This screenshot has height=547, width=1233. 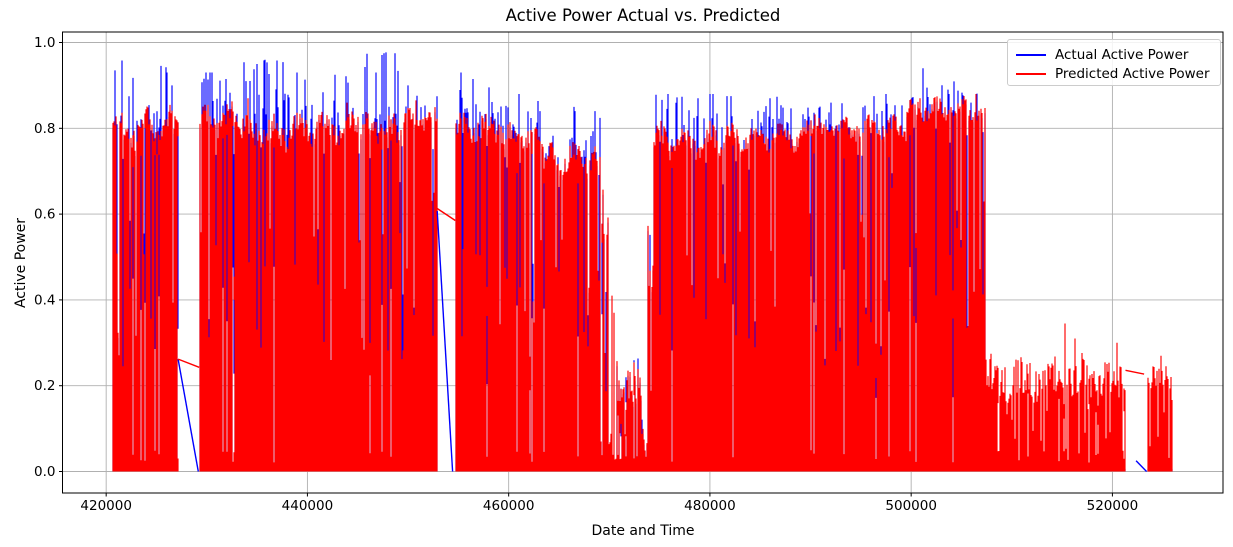 I want to click on y-tick-label: 0.2, so click(x=44, y=386).